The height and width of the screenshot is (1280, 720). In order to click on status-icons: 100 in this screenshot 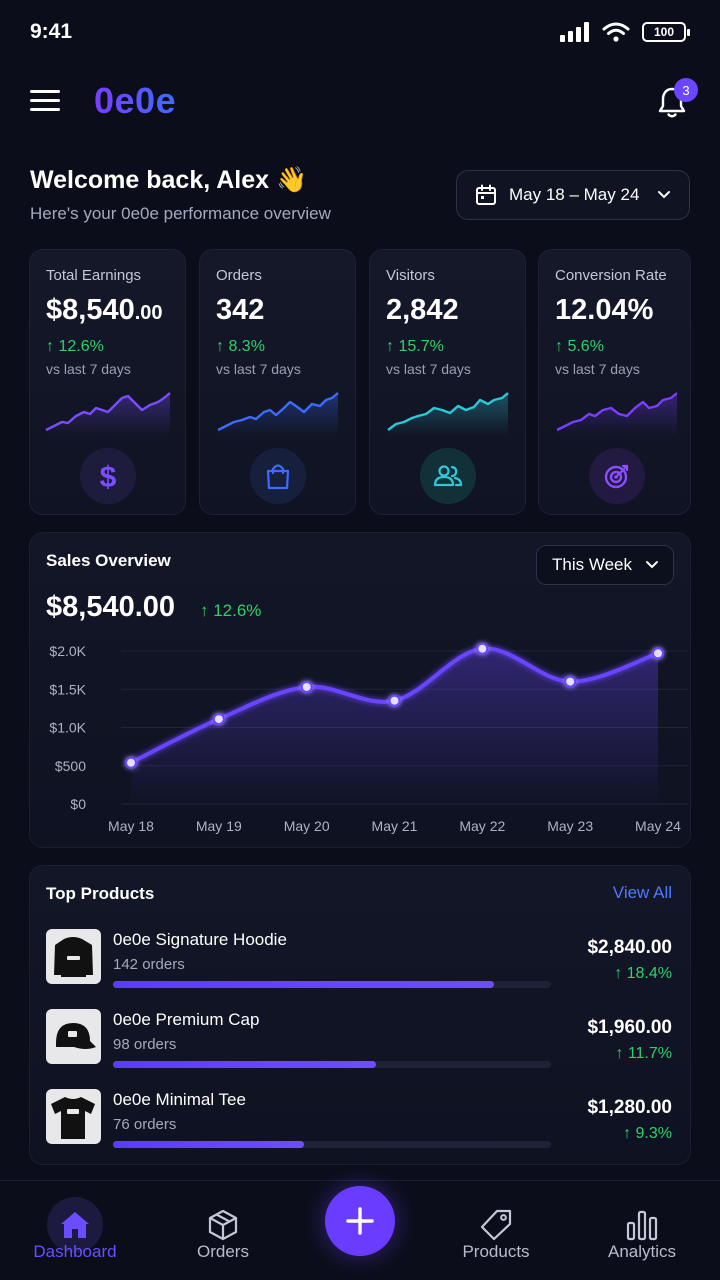, I will do `click(625, 32)`.